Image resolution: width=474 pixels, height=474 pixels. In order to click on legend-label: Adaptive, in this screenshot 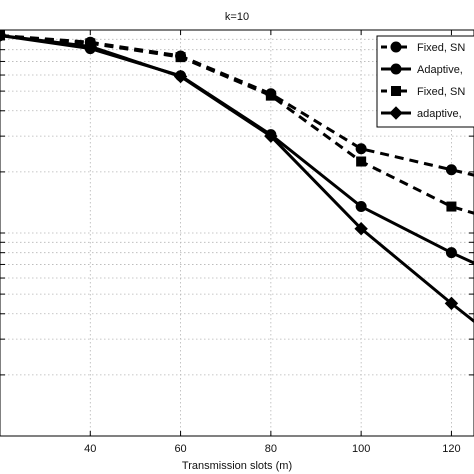, I will do `click(440, 70)`.